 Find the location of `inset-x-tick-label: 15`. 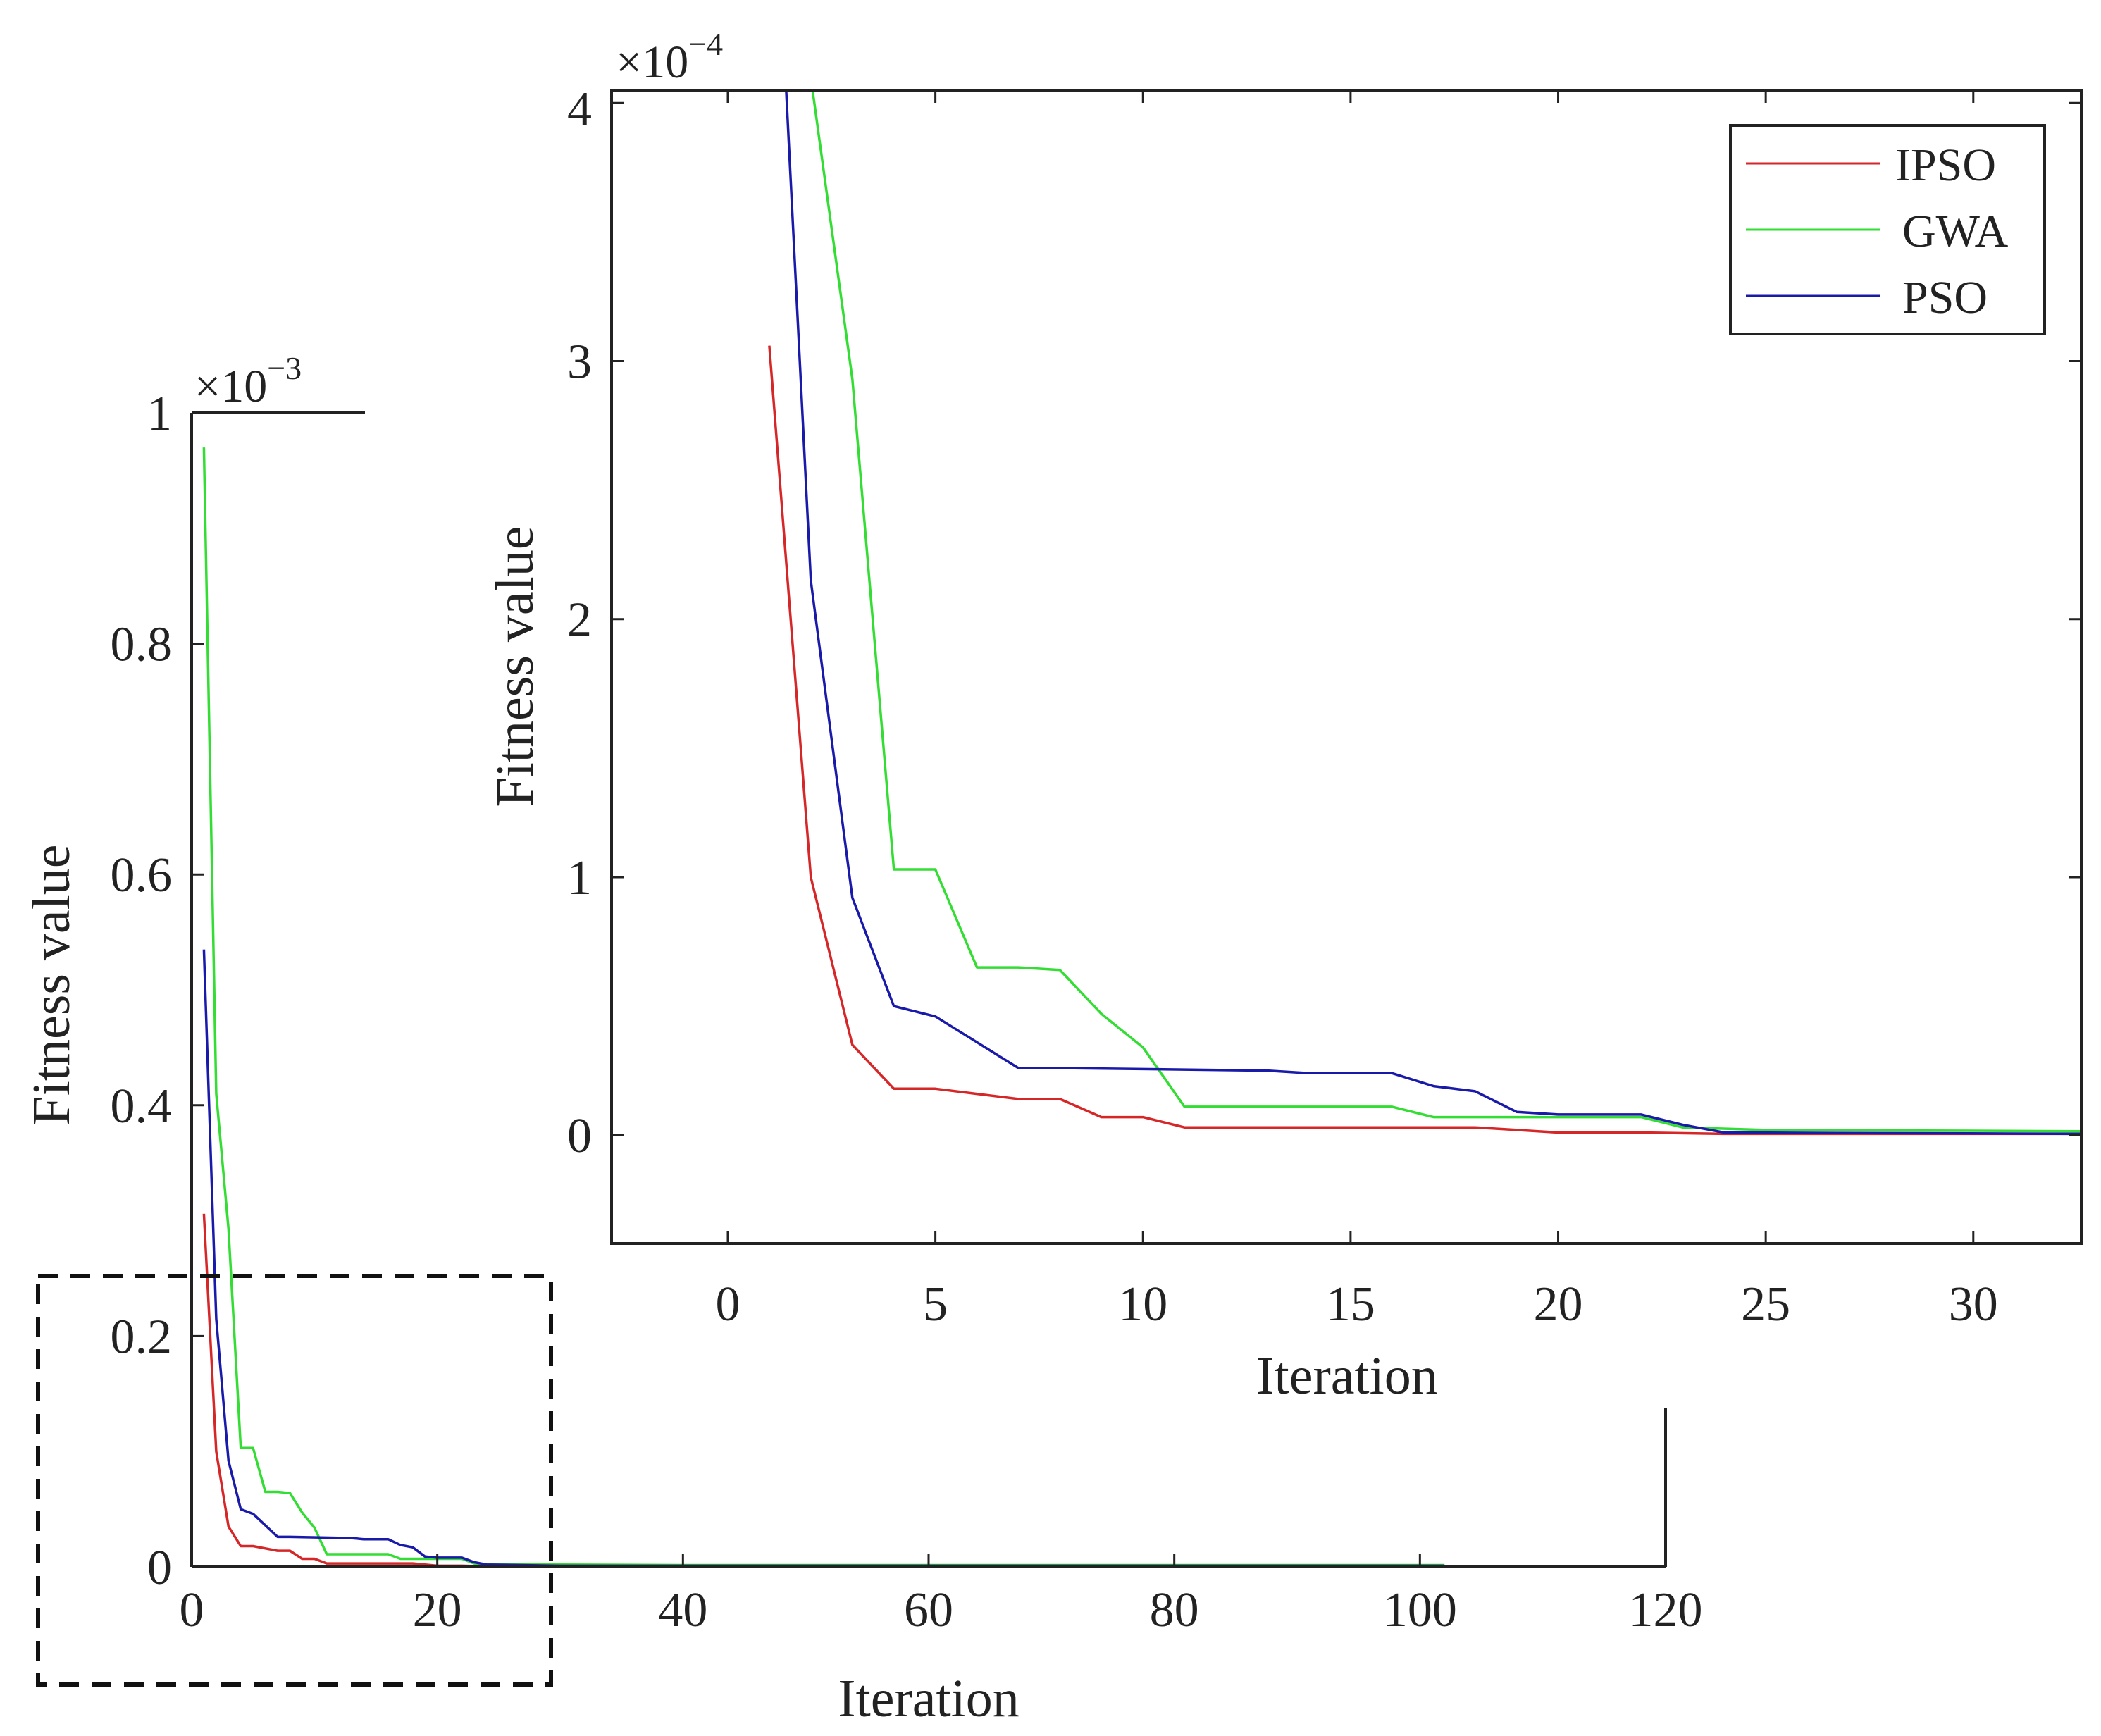

inset-x-tick-label: 15 is located at coordinates (1350, 1305).